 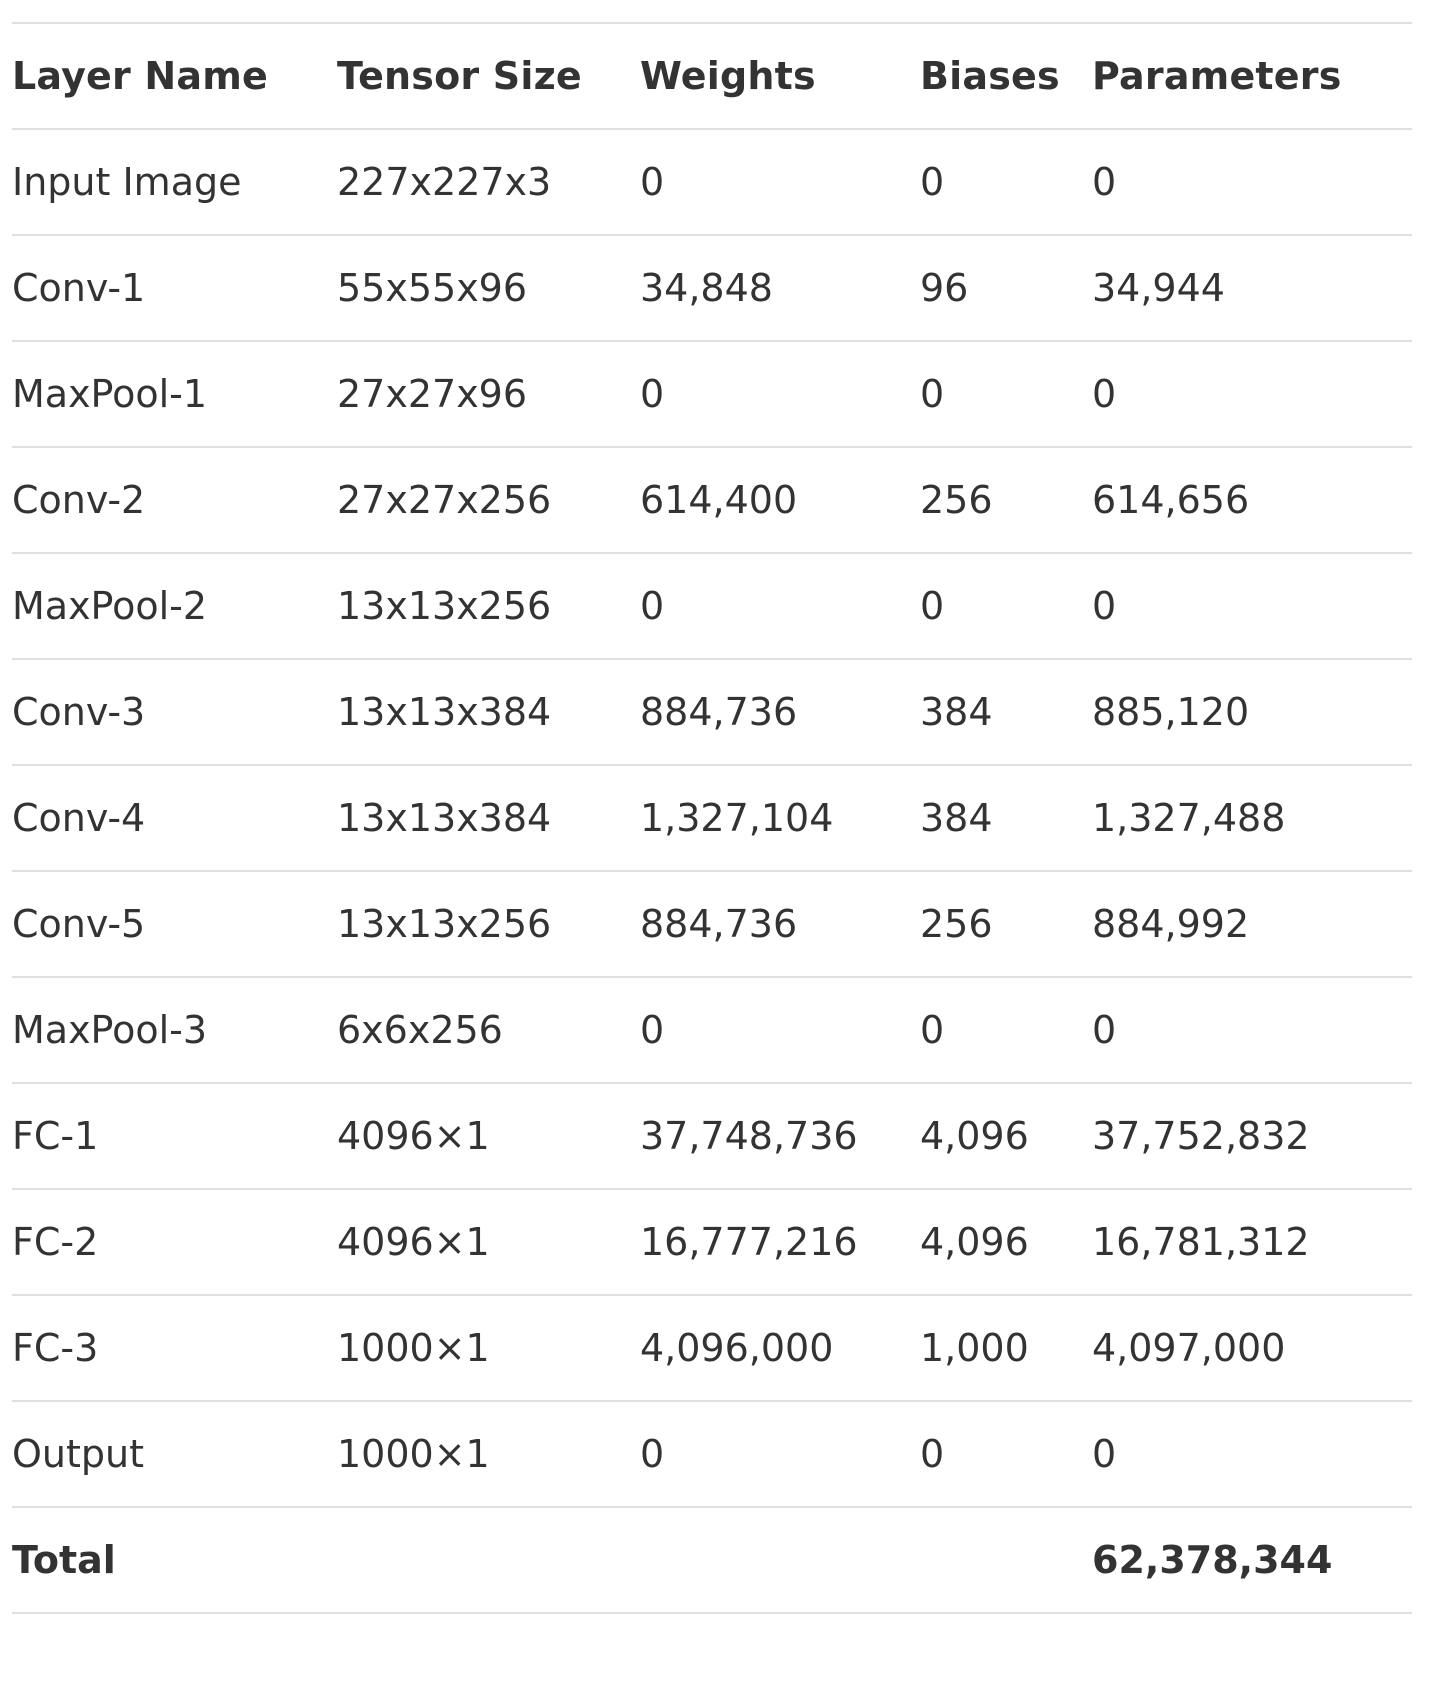 I want to click on cell-parameters: 16,781,312, so click(x=1201, y=1242).